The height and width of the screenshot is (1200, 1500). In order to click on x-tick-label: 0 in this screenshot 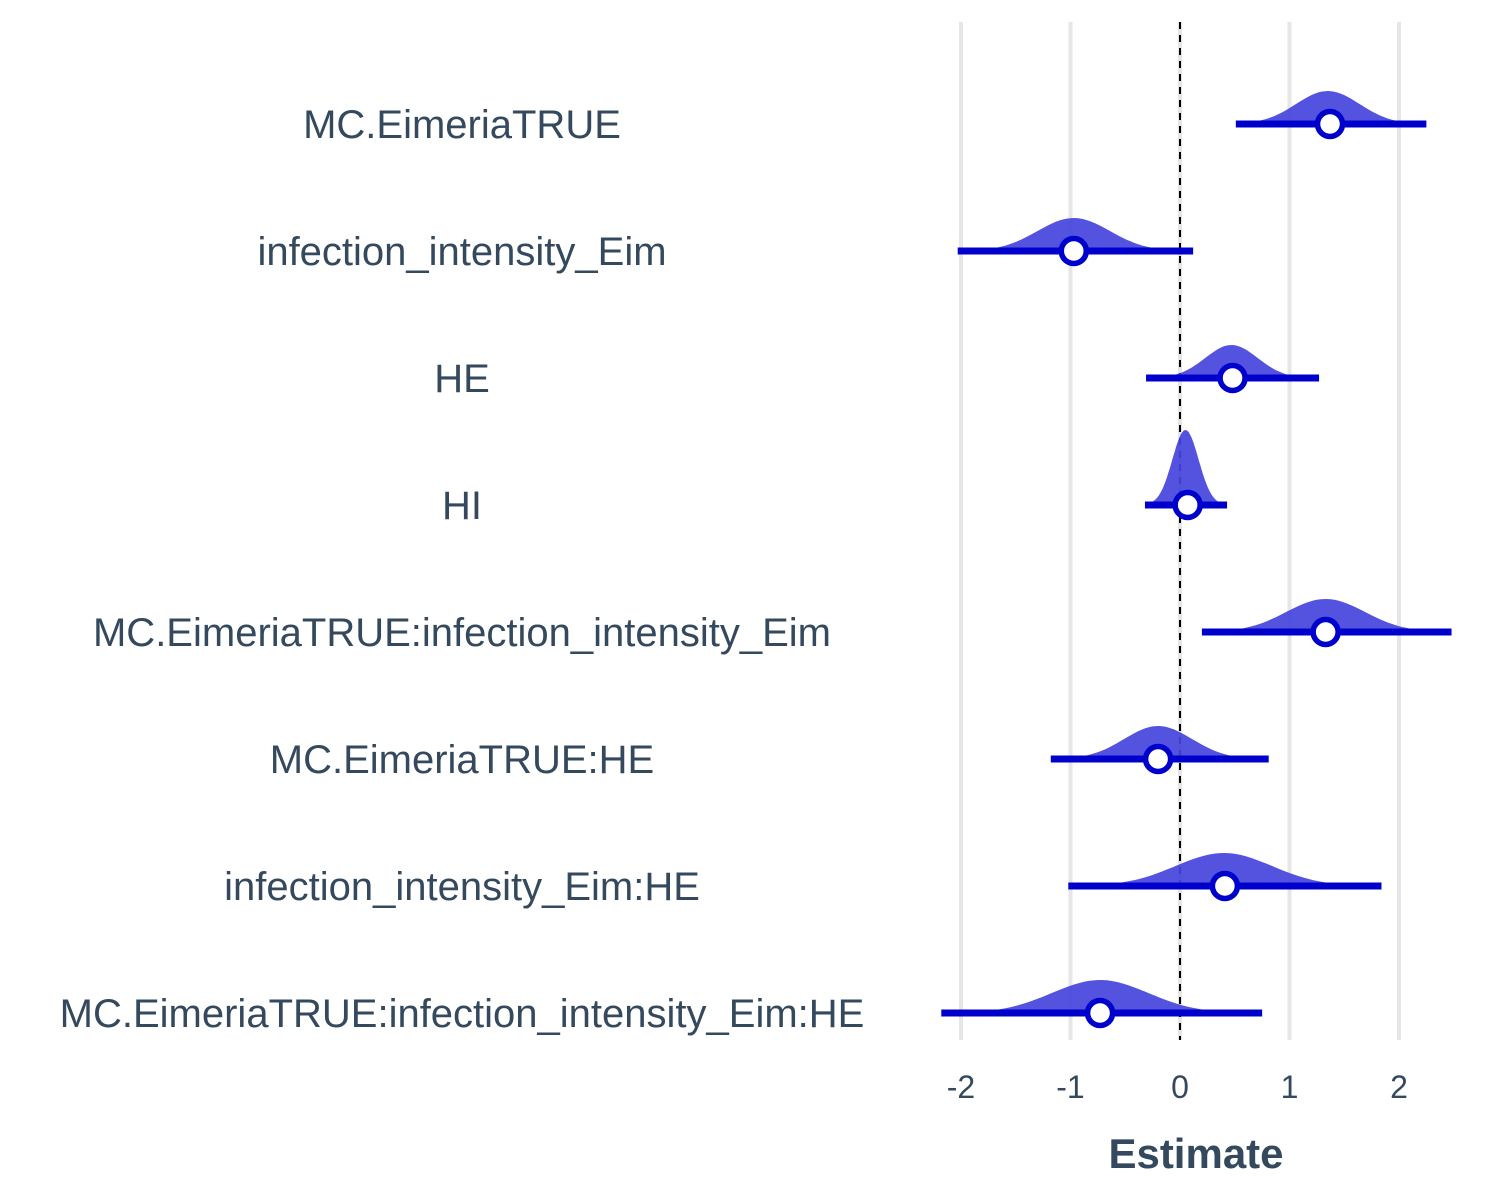, I will do `click(1180, 1087)`.